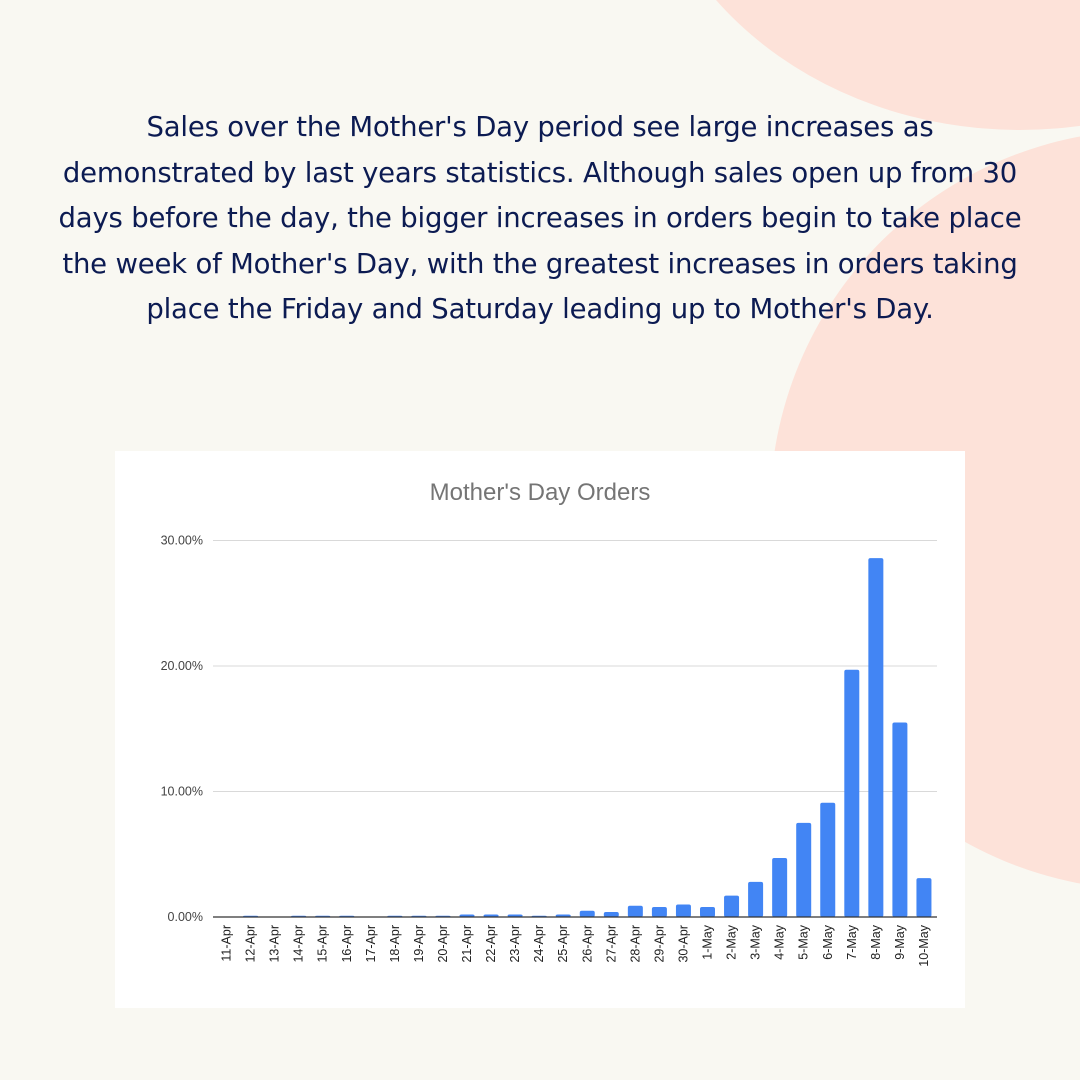  Describe the element at coordinates (323, 944) in the screenshot. I see `x-tick-label: 15-Apr` at that location.